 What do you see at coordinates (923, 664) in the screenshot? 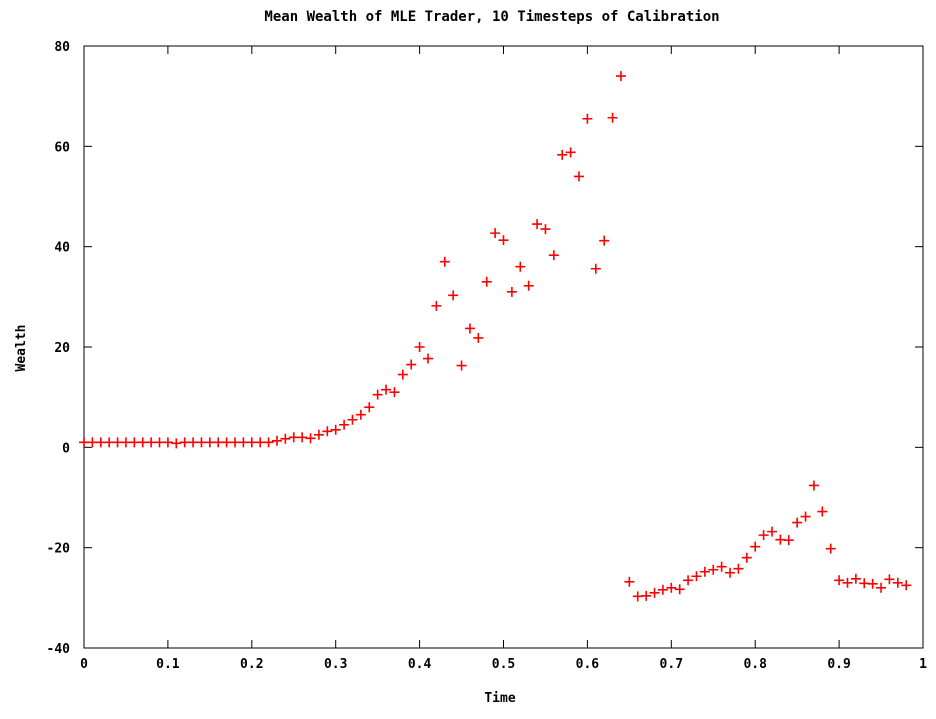
I see `x-tick-label: 1` at bounding box center [923, 664].